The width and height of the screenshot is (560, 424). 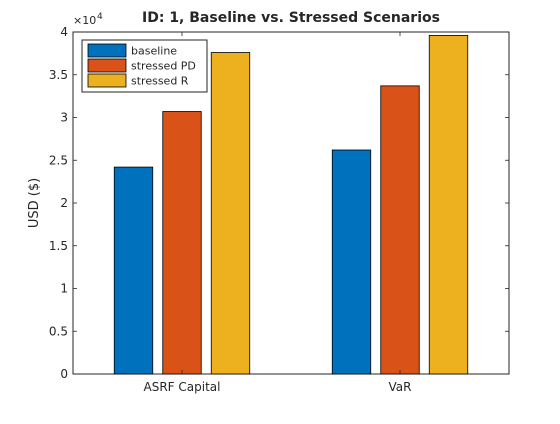 What do you see at coordinates (400, 230) in the screenshot?
I see `bar-stressed-pd-var` at bounding box center [400, 230].